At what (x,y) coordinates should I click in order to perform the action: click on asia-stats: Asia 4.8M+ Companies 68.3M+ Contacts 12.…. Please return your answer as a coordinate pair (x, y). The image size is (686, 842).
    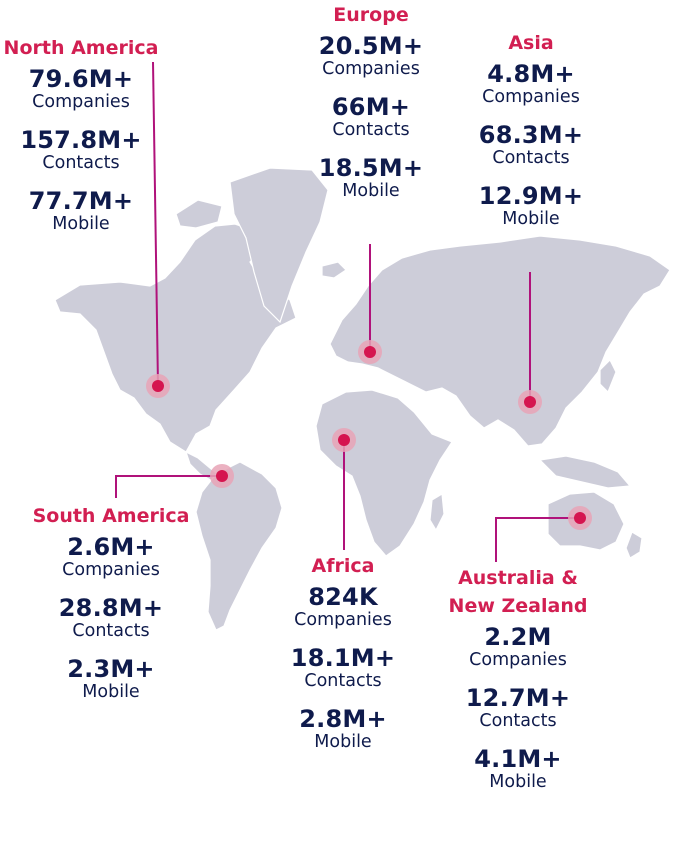
    Looking at the image, I should click on (531, 129).